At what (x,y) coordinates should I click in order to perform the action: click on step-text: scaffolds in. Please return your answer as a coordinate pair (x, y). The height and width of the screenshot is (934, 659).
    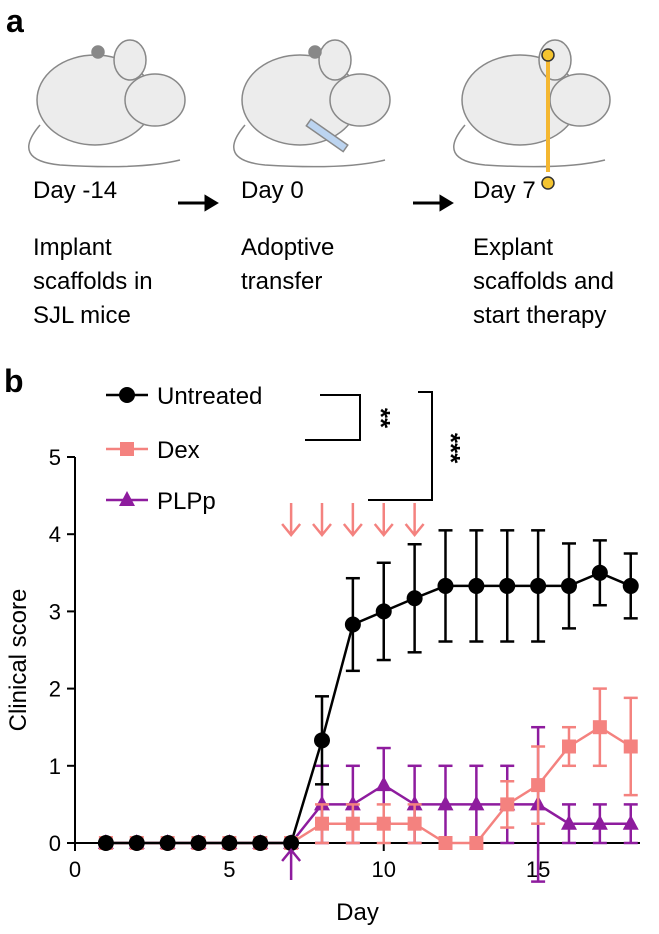
    Looking at the image, I should click on (93, 281).